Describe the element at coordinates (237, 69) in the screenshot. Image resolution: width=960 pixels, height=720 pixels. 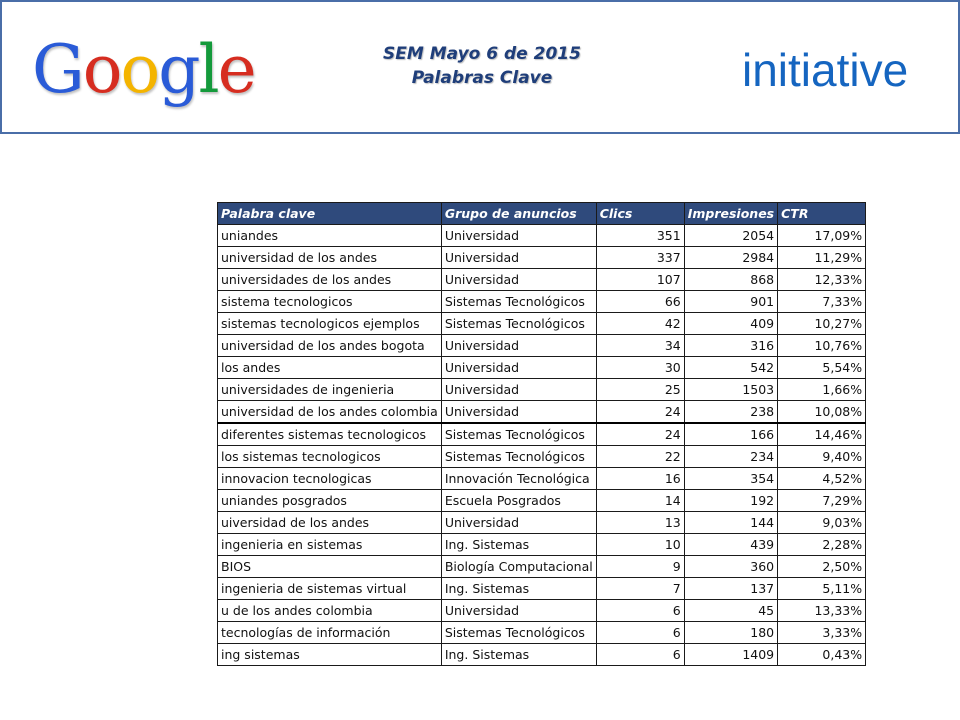
I see `google-logo-letter: e` at that location.